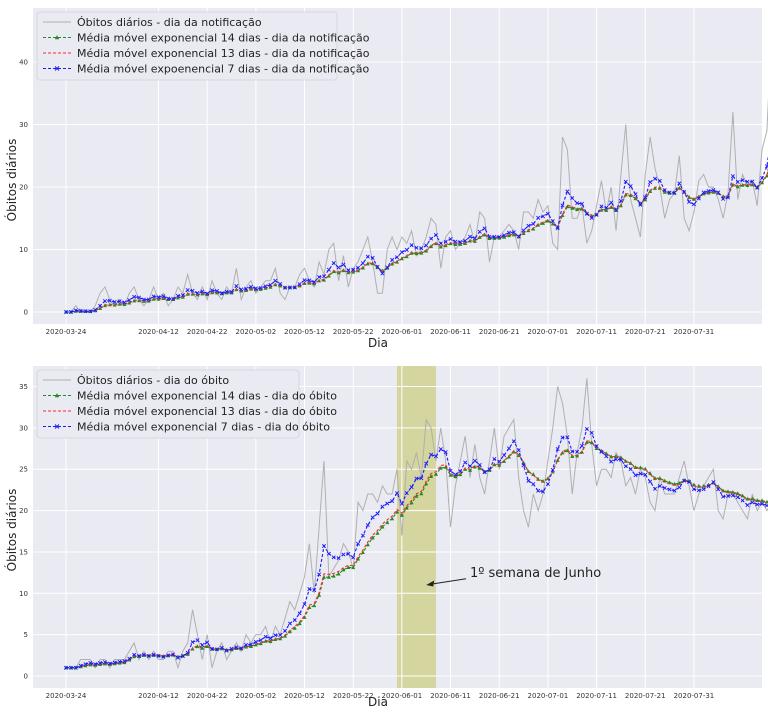 This screenshot has width=768, height=717. Describe the element at coordinates (23, 428) in the screenshot. I see `y-tick-label: 30` at that location.